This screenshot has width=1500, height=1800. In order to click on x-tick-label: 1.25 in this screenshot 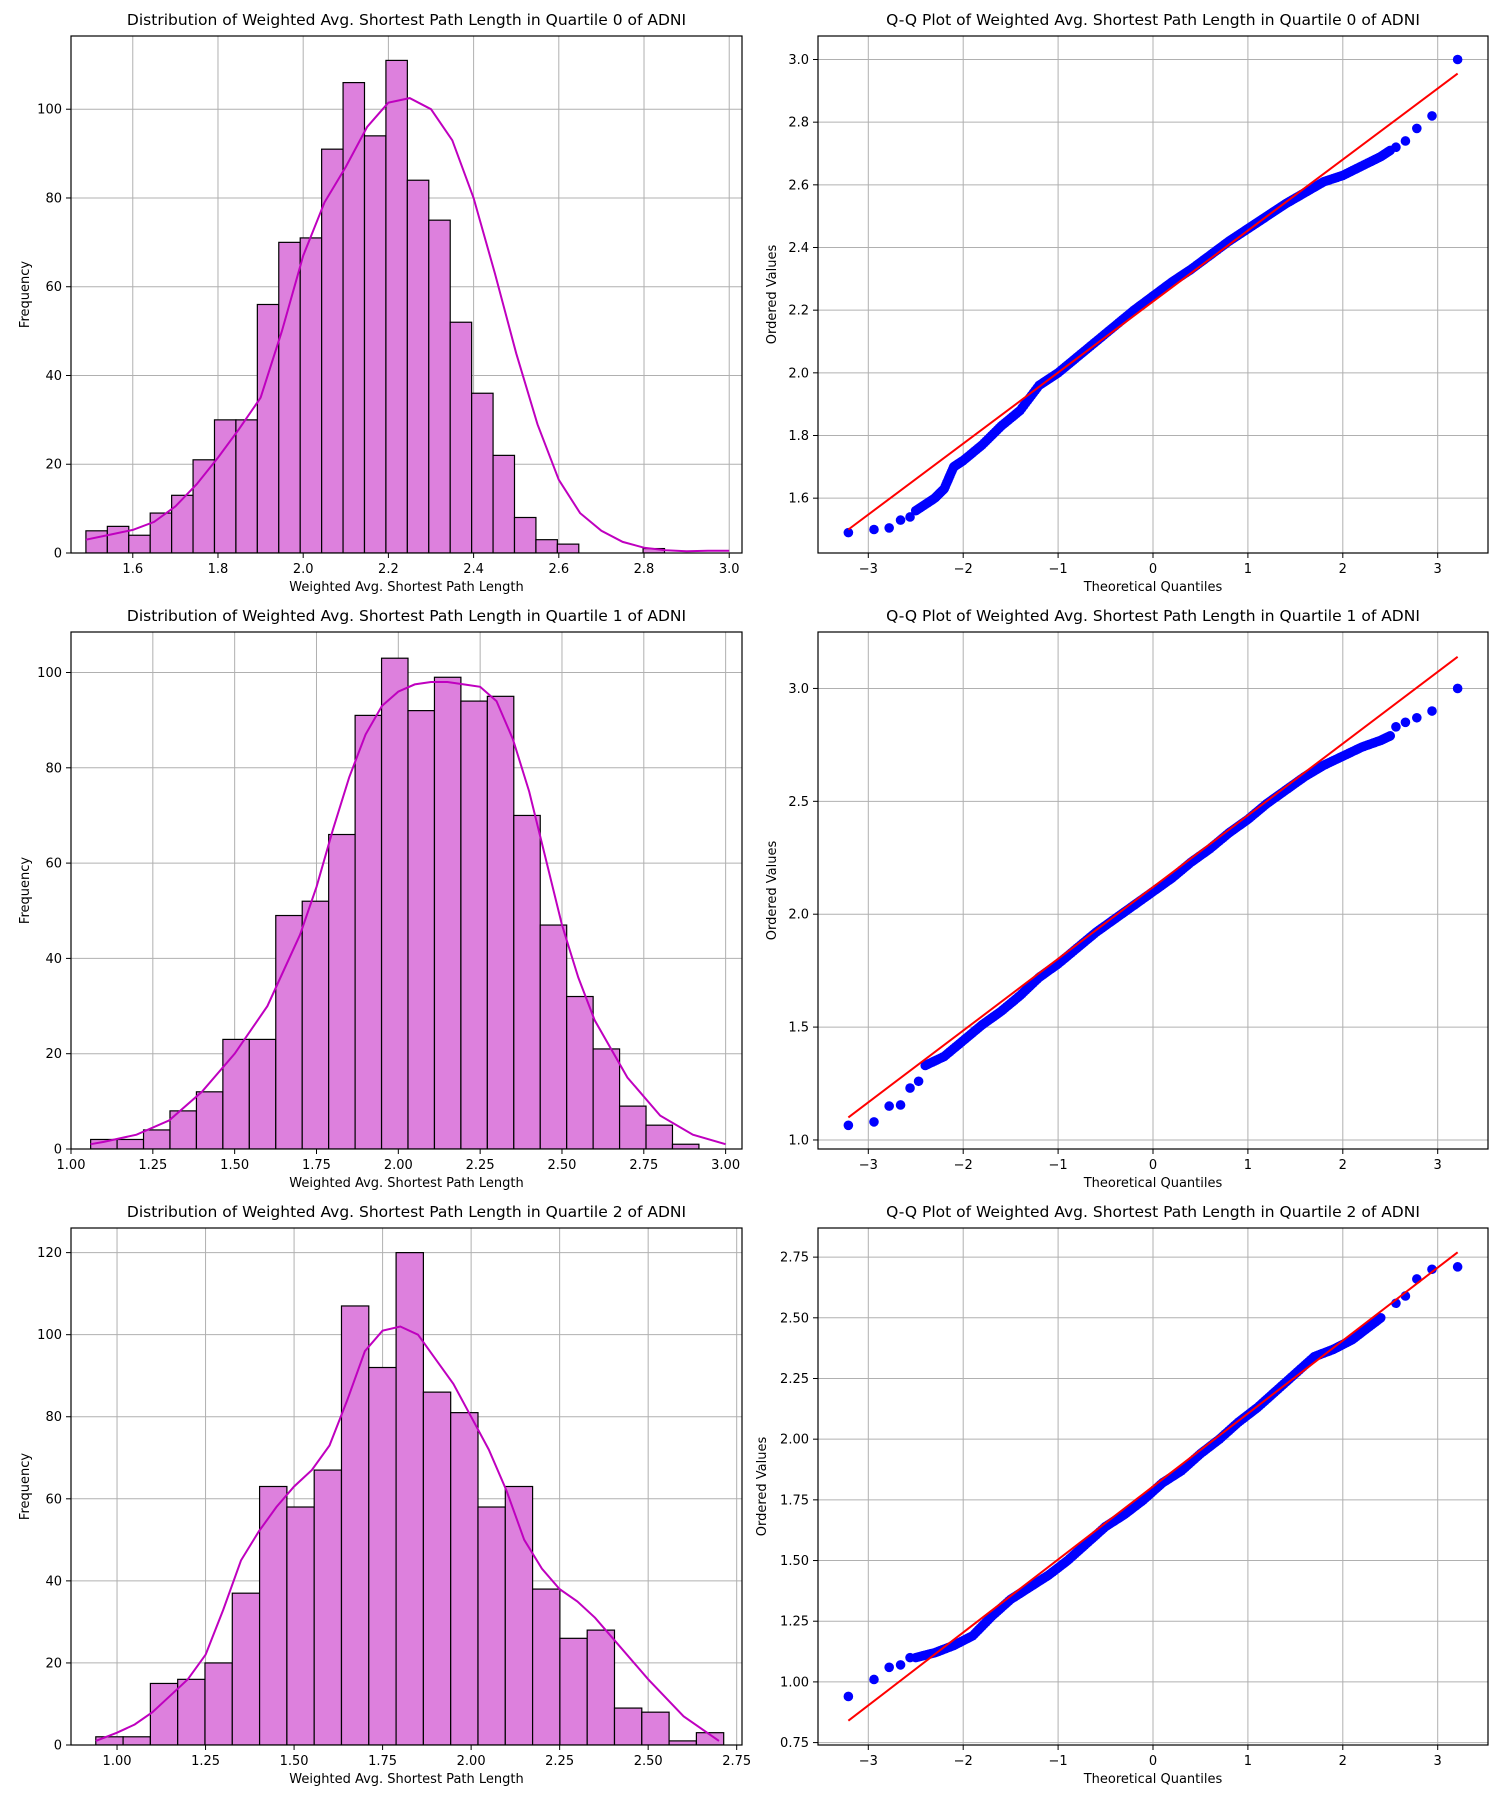, I will do `click(152, 1165)`.